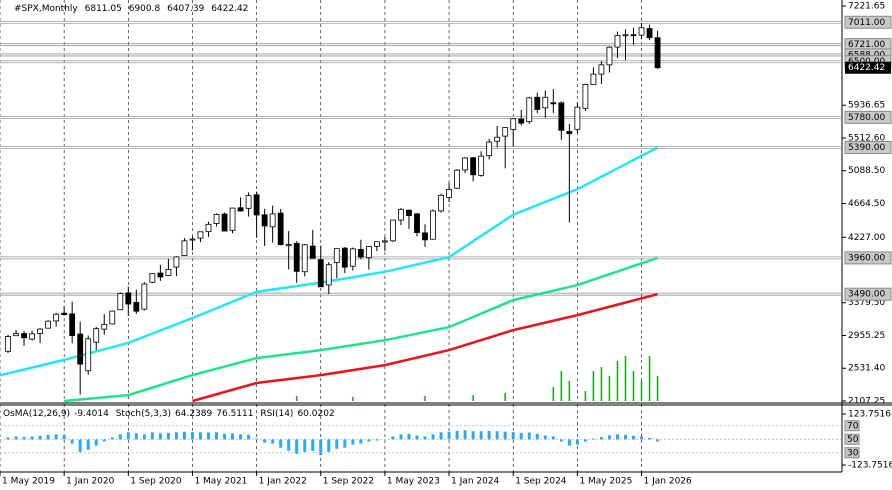  What do you see at coordinates (316, 414) in the screenshot?
I see `rsi-value: 60.0202` at bounding box center [316, 414].